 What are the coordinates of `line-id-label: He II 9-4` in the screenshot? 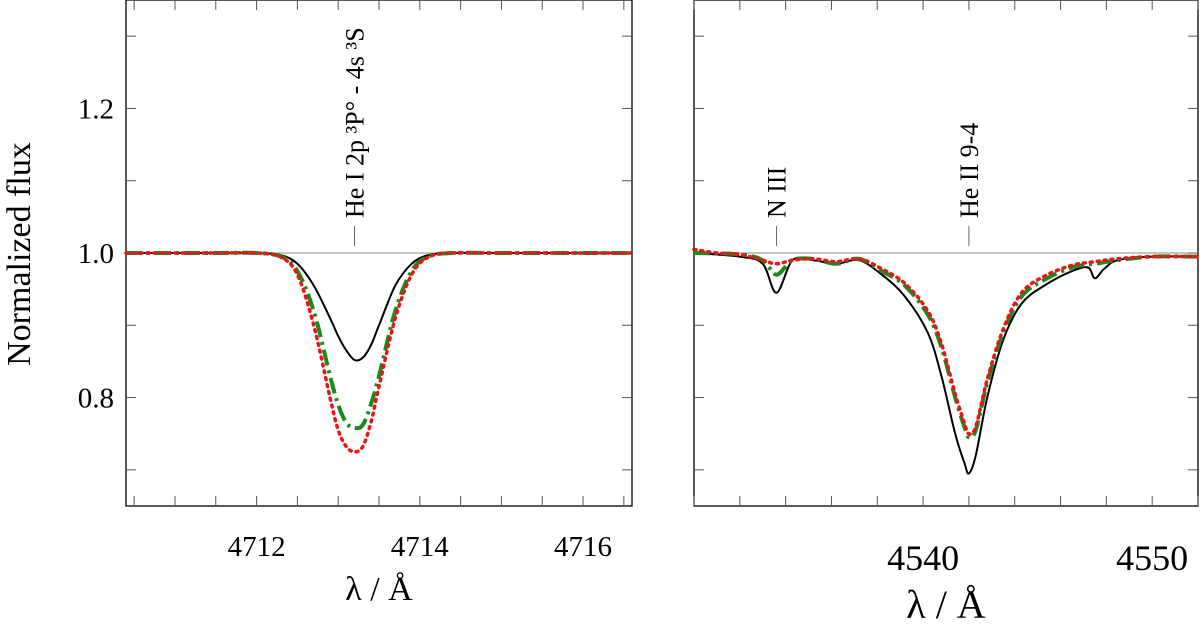 It's located at (969, 170).